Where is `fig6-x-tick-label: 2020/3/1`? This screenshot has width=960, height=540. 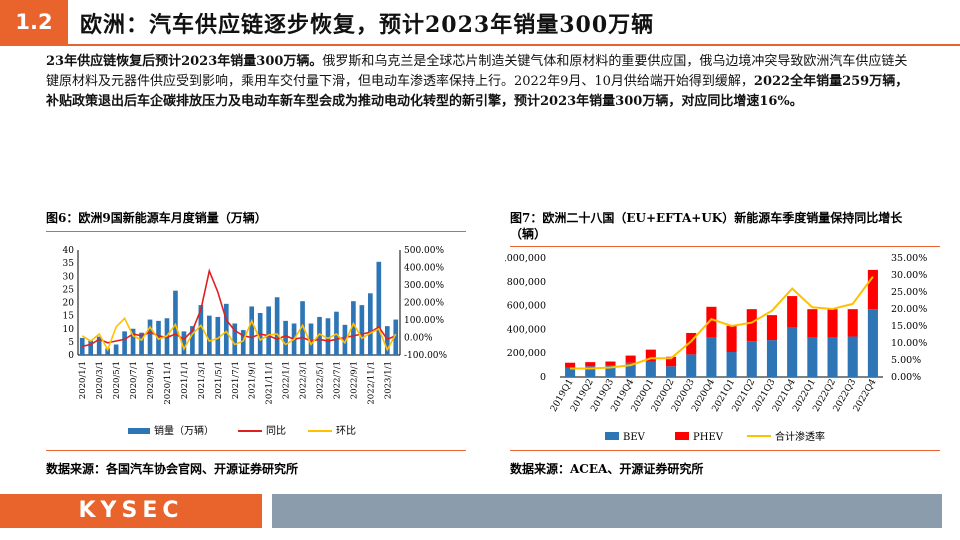 fig6-x-tick-label: 2020/3/1 is located at coordinates (100, 380).